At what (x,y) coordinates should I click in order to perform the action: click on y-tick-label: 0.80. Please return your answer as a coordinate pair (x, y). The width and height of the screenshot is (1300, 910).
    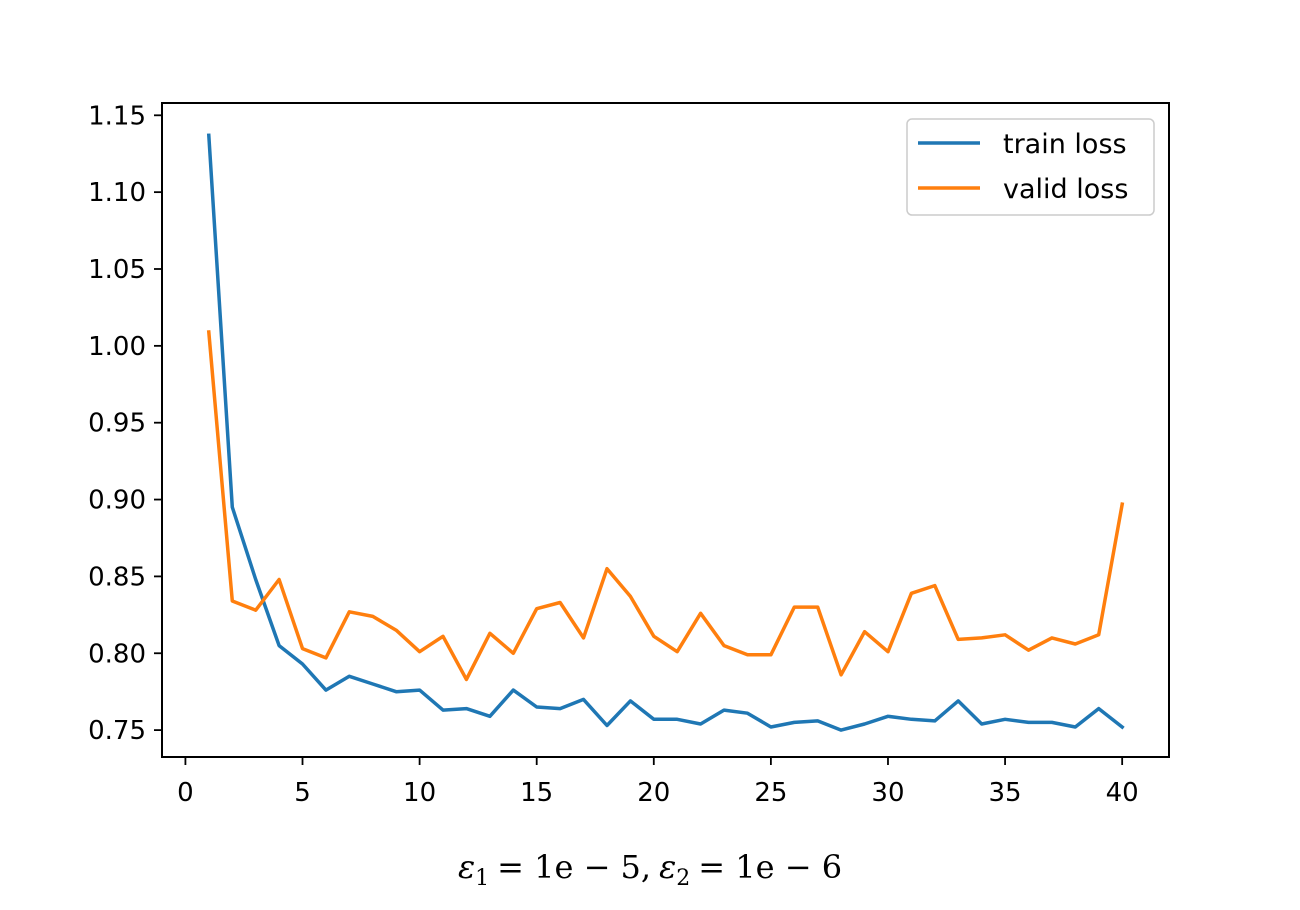
    Looking at the image, I should click on (117, 654).